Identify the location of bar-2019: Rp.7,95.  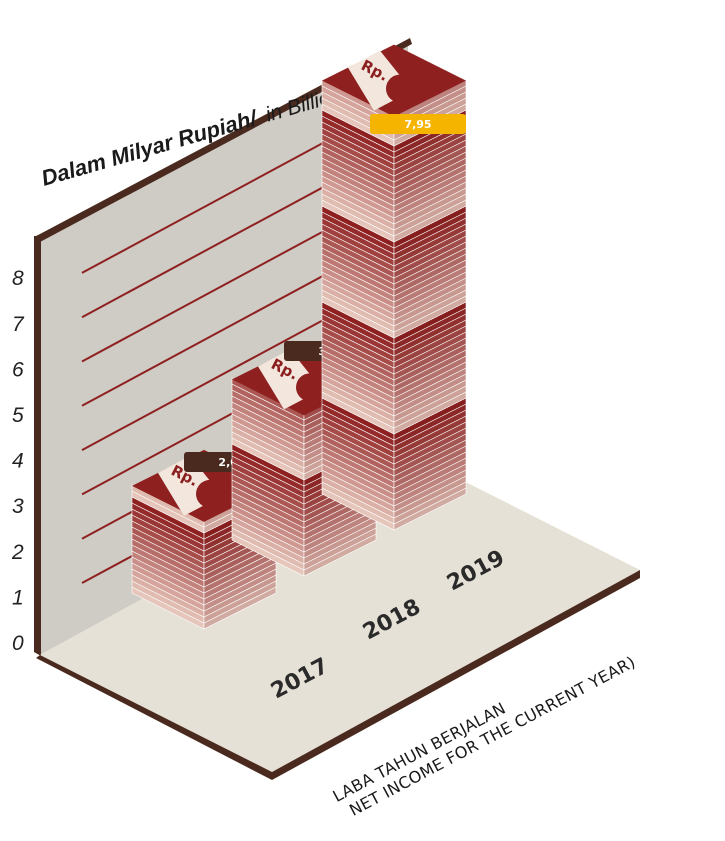
(394, 287).